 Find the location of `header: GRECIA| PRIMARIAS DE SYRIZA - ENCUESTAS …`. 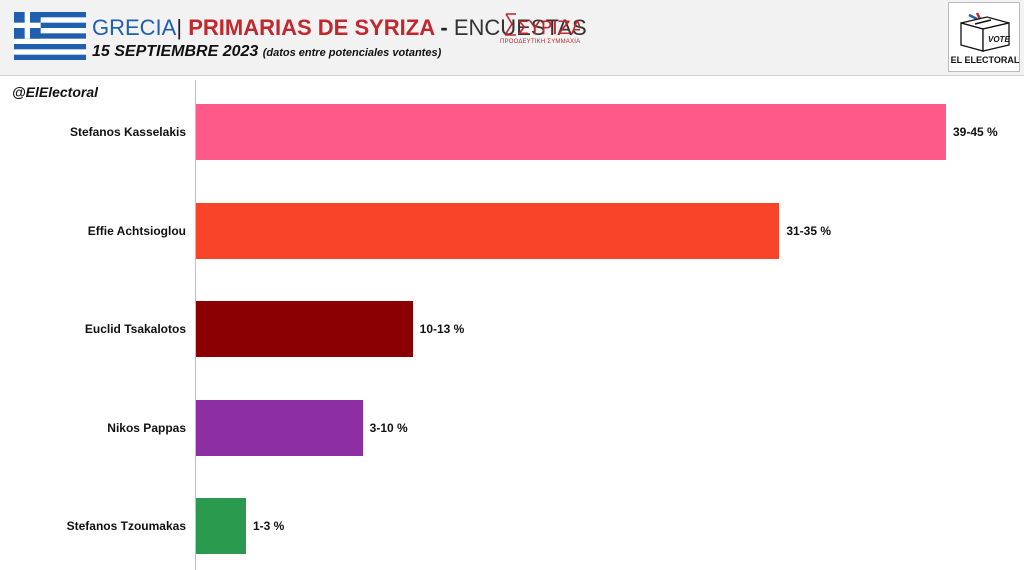

header: GRECIA| PRIMARIAS DE SYRIZA - ENCUESTAS … is located at coordinates (512, 38).